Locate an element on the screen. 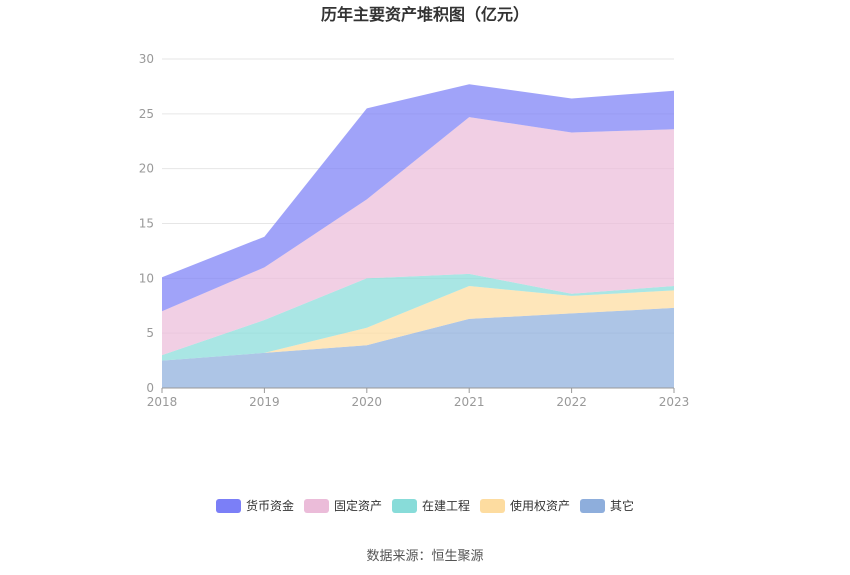 The image size is (850, 575). x-tick-label: 2023 is located at coordinates (674, 402).